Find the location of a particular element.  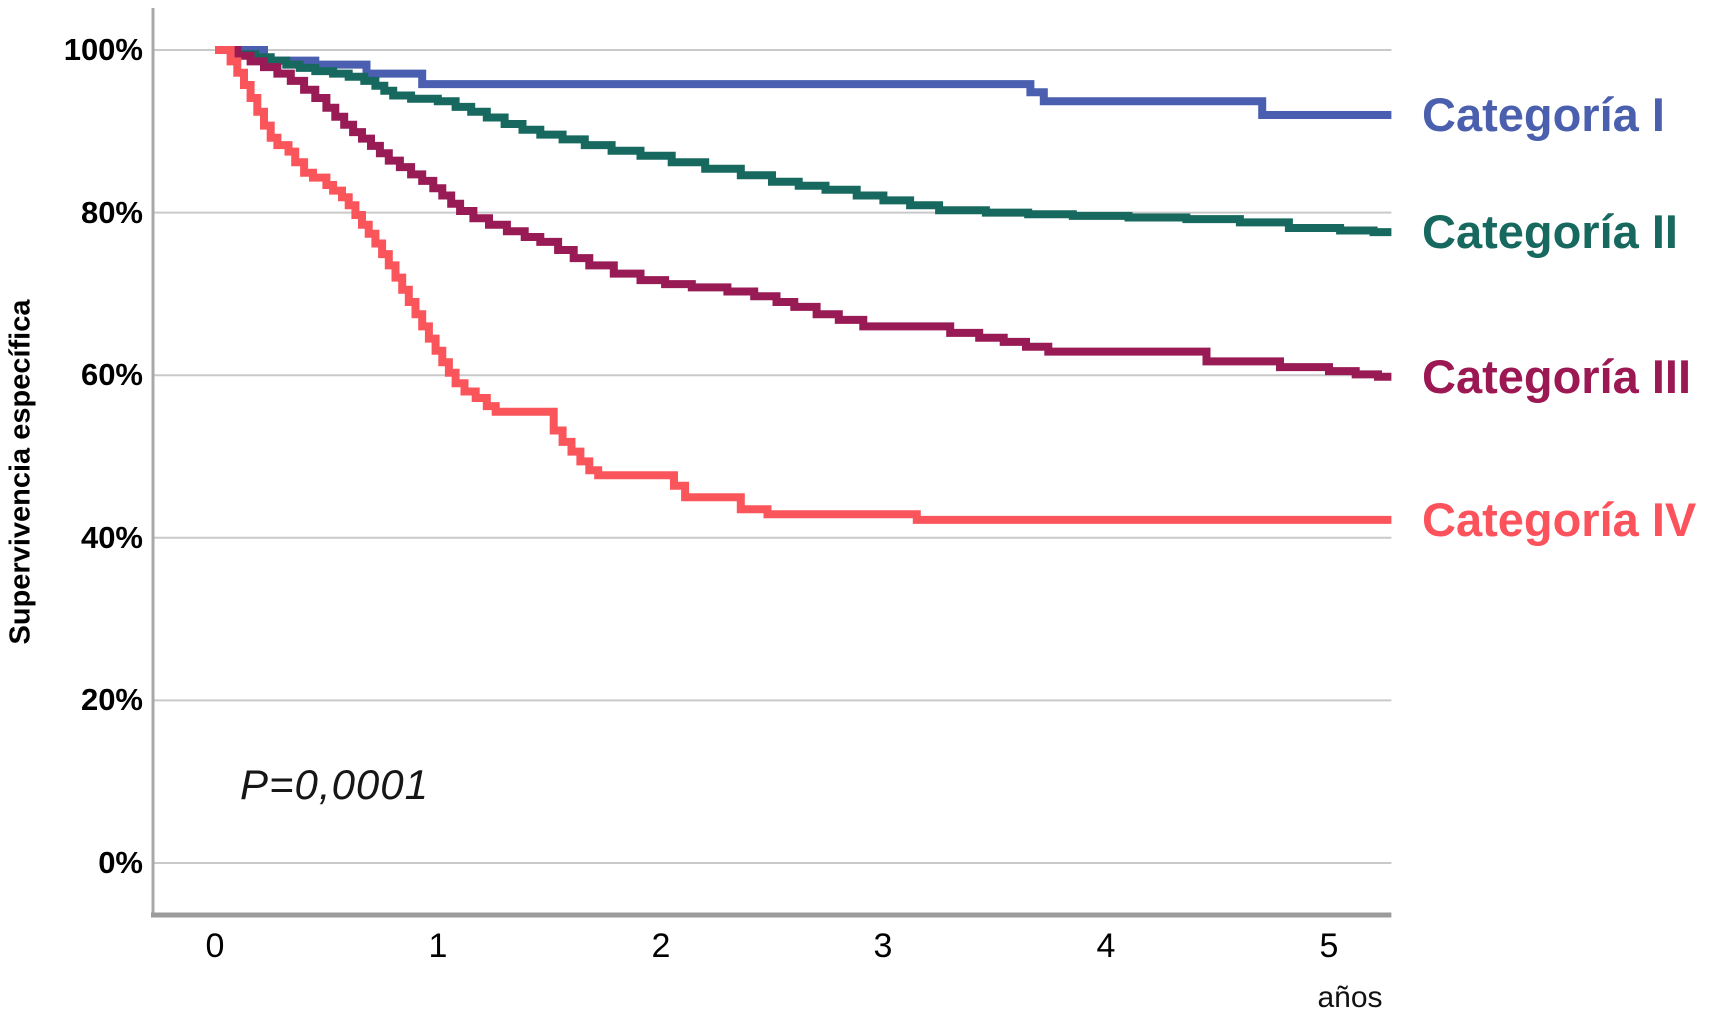

x-axis-unit-label: años is located at coordinates (1350, 997).